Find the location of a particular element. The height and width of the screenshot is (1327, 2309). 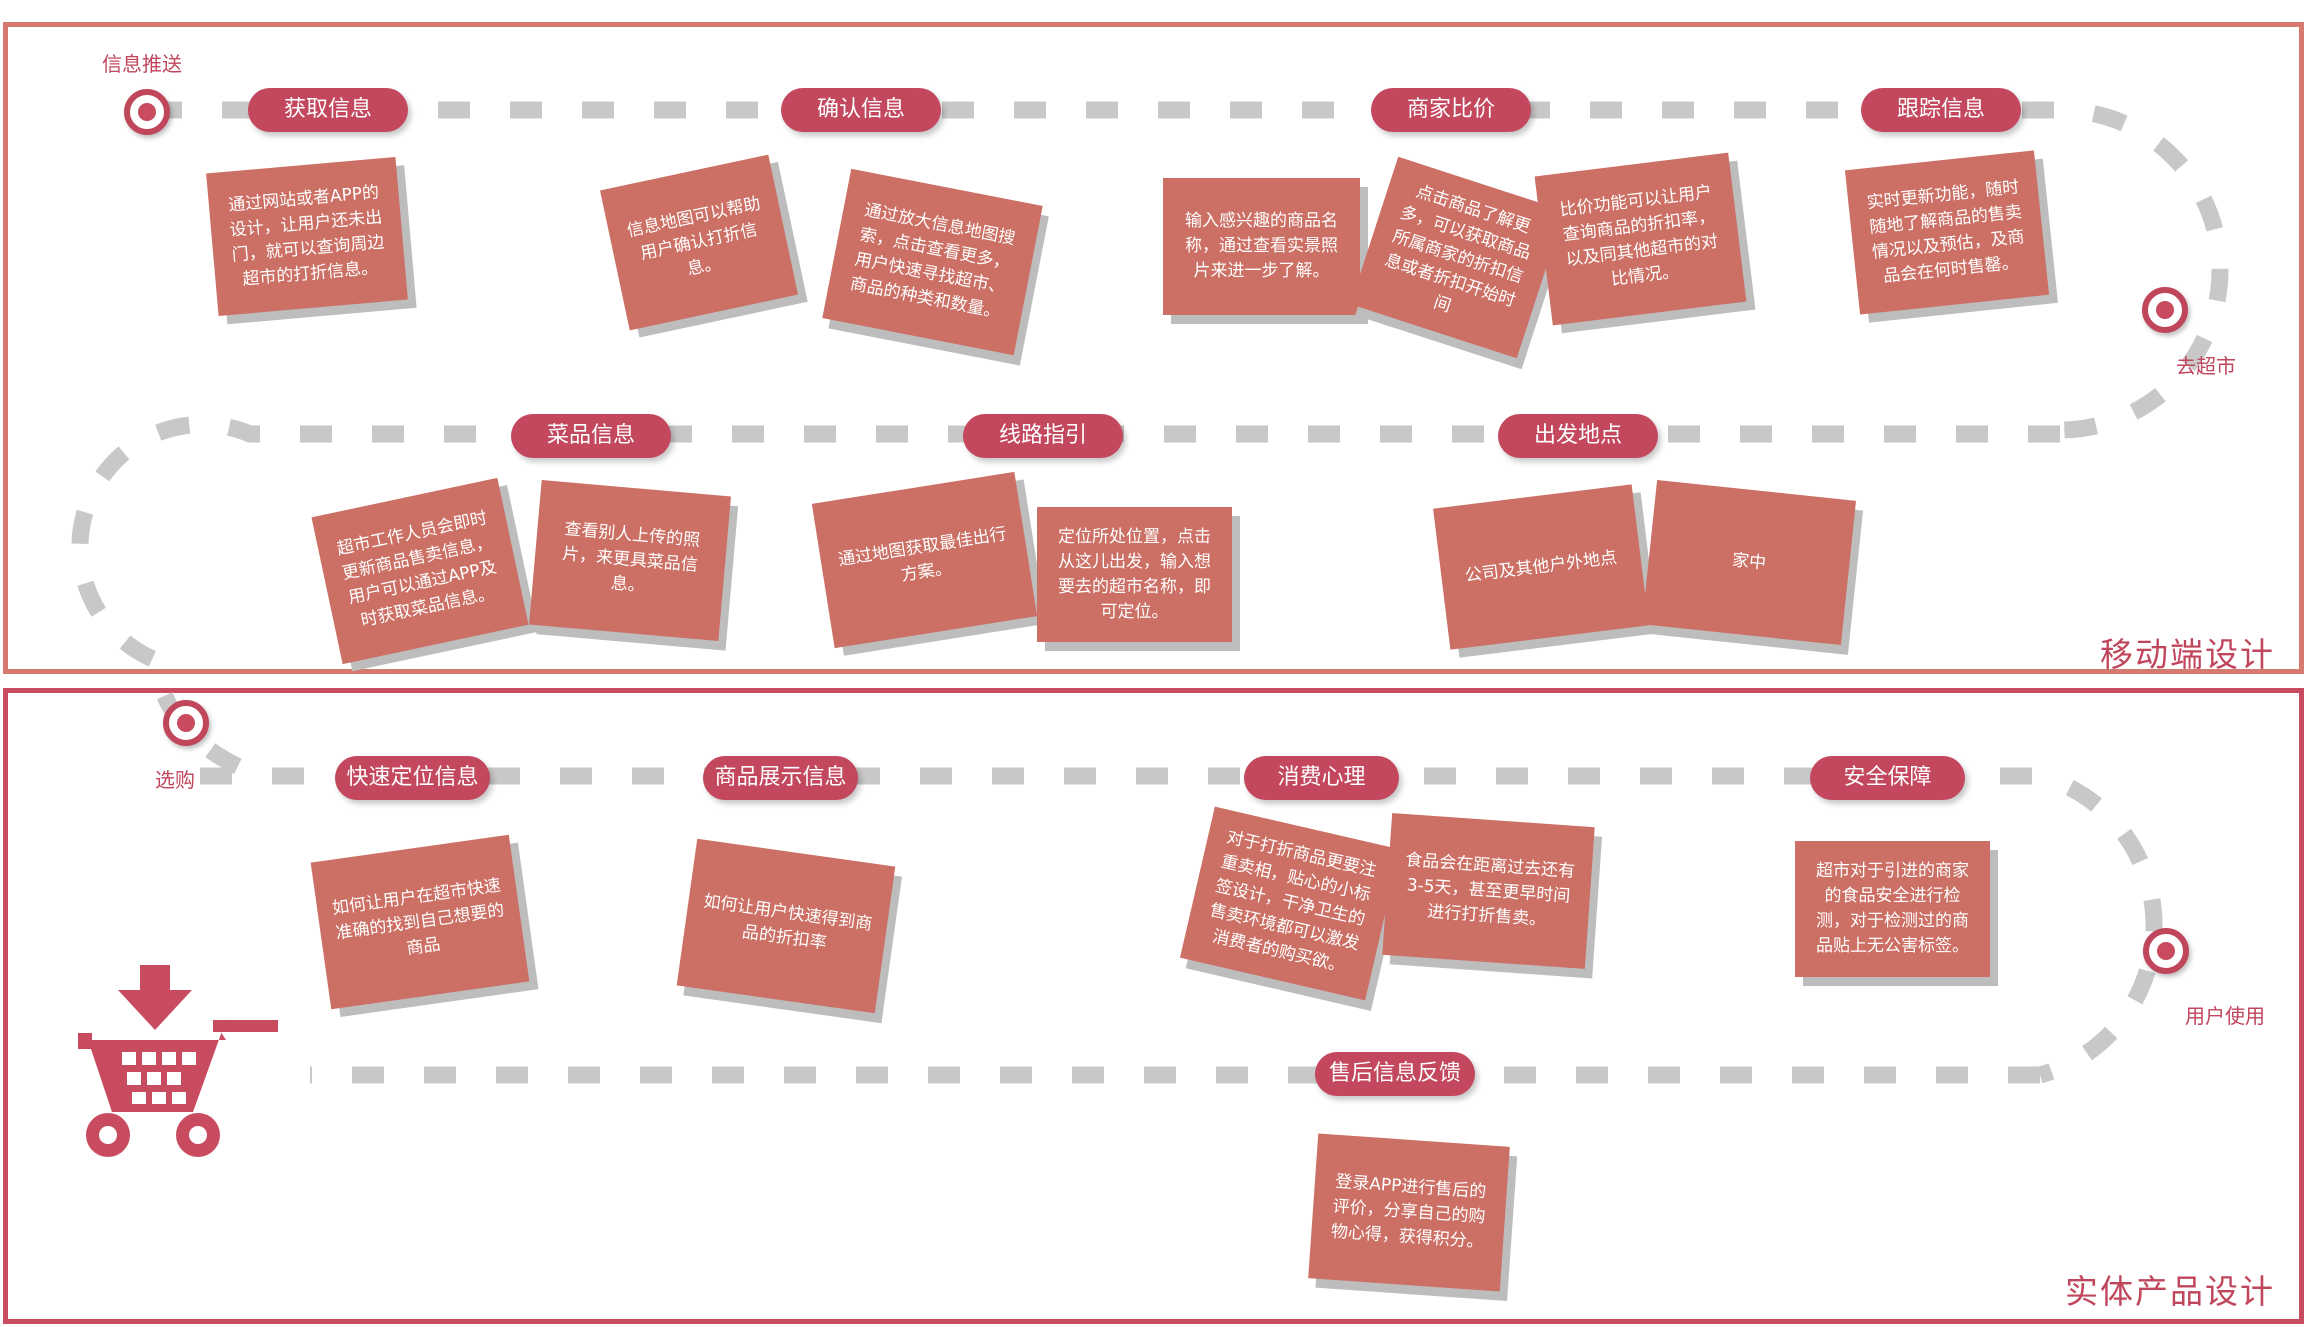

stage-dish-info: 菜品信息 is located at coordinates (591, 436).